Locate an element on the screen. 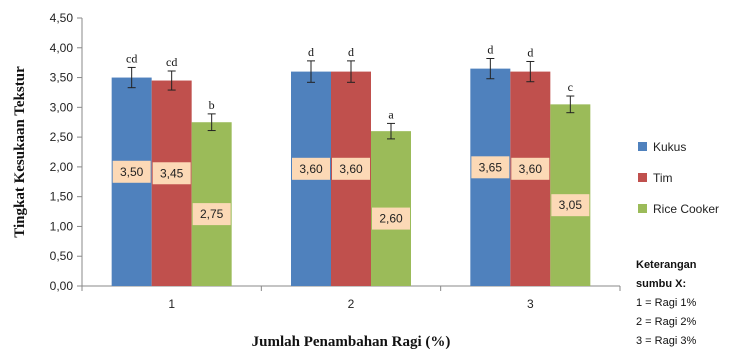  x-tick-label: 2 is located at coordinates (351, 304).